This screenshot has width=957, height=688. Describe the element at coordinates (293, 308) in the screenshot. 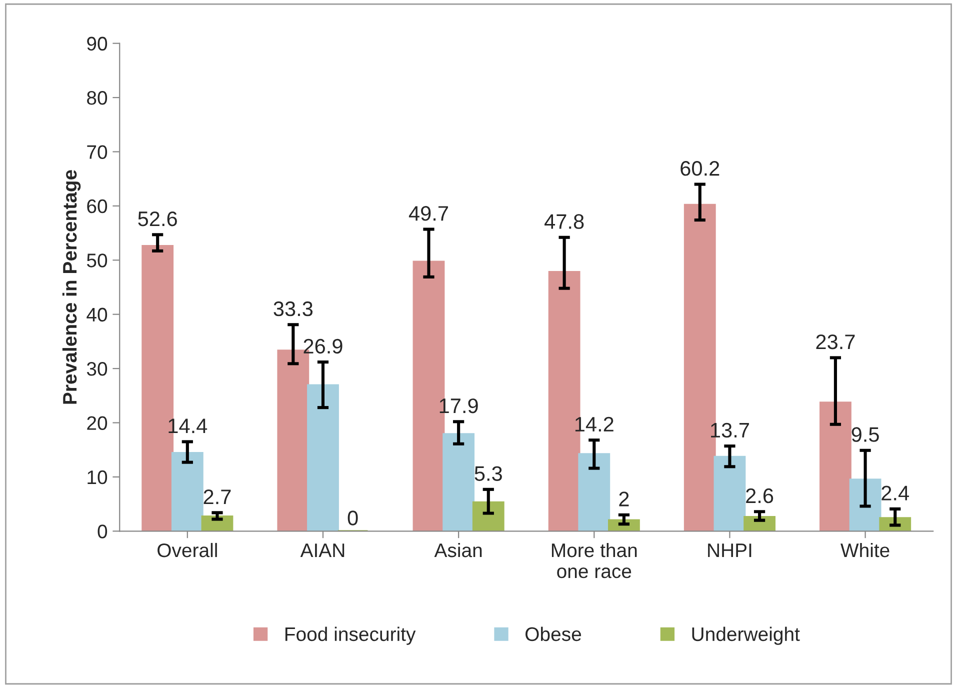

I see `data-label: 33.3` at that location.